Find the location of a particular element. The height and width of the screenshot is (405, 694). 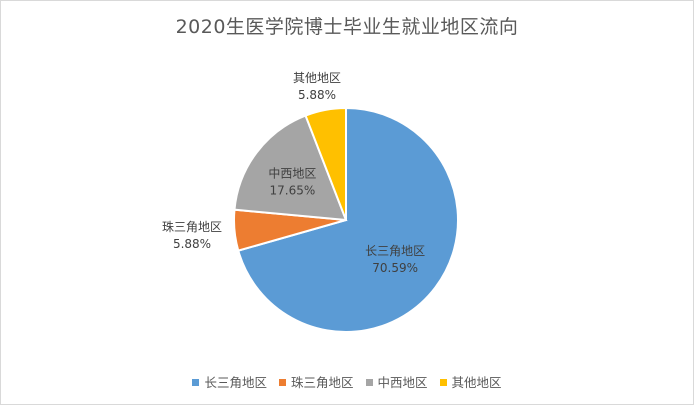

chart-legend: 长三角地区 珠三角地区 中西地区 其他地区 is located at coordinates (347, 381).